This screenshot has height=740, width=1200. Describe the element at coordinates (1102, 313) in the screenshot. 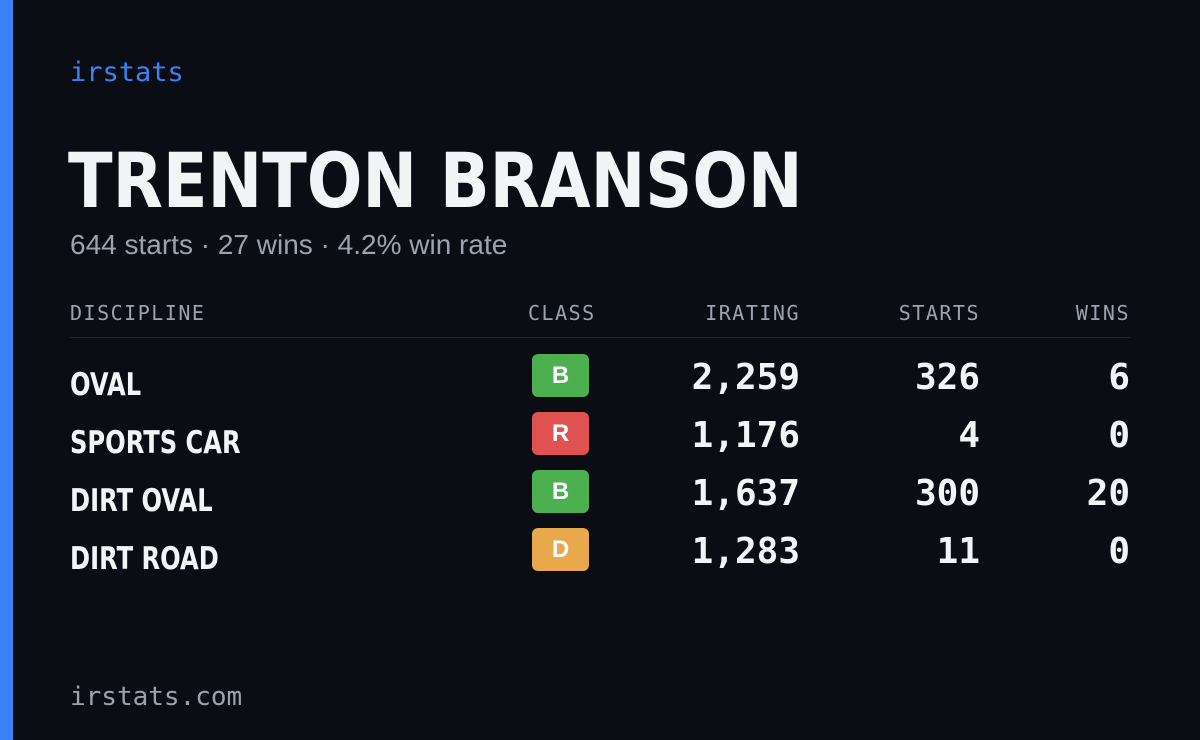

I see `header-wins: WINS` at that location.